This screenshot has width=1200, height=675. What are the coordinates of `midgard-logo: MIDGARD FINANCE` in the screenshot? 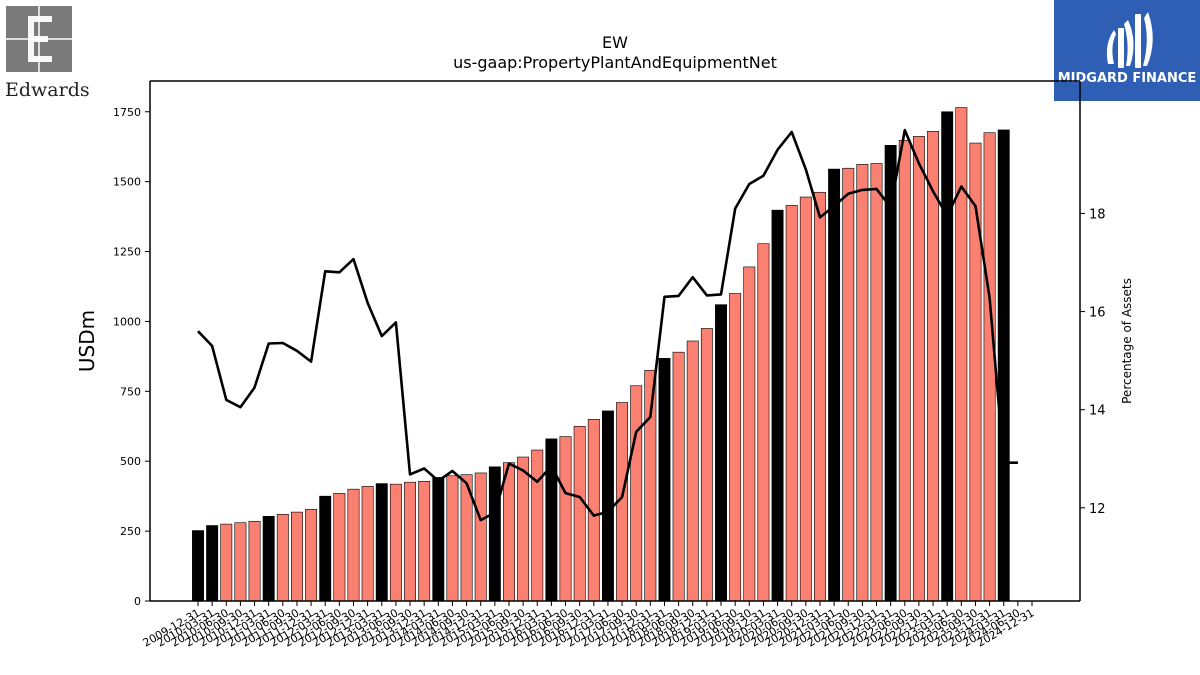 It's located at (1127, 50).